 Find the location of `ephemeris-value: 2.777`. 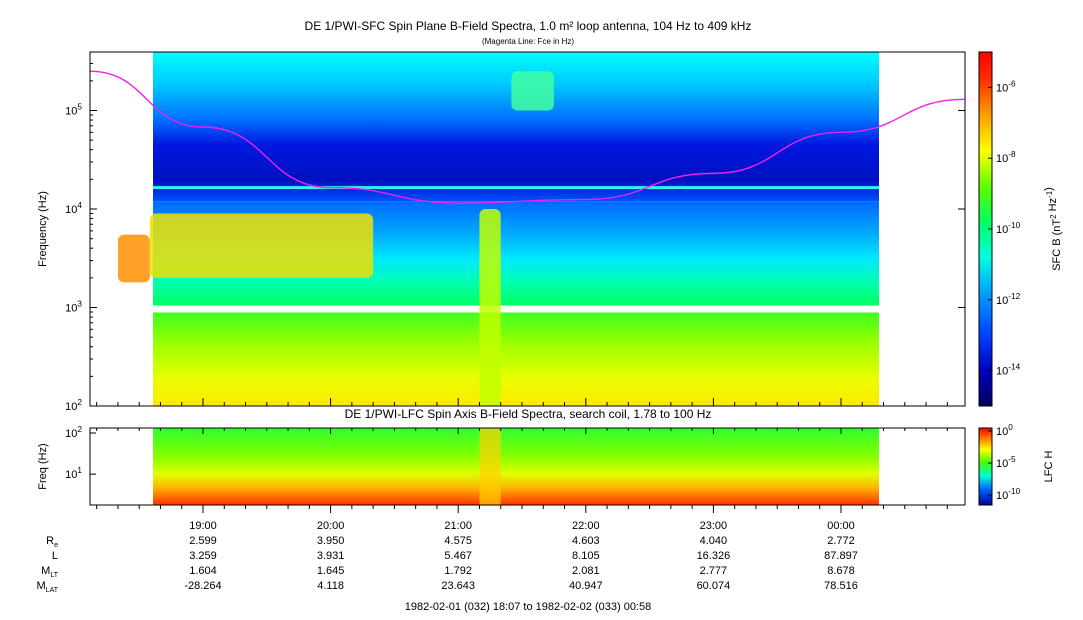

ephemeris-value: 2.777 is located at coordinates (714, 571).